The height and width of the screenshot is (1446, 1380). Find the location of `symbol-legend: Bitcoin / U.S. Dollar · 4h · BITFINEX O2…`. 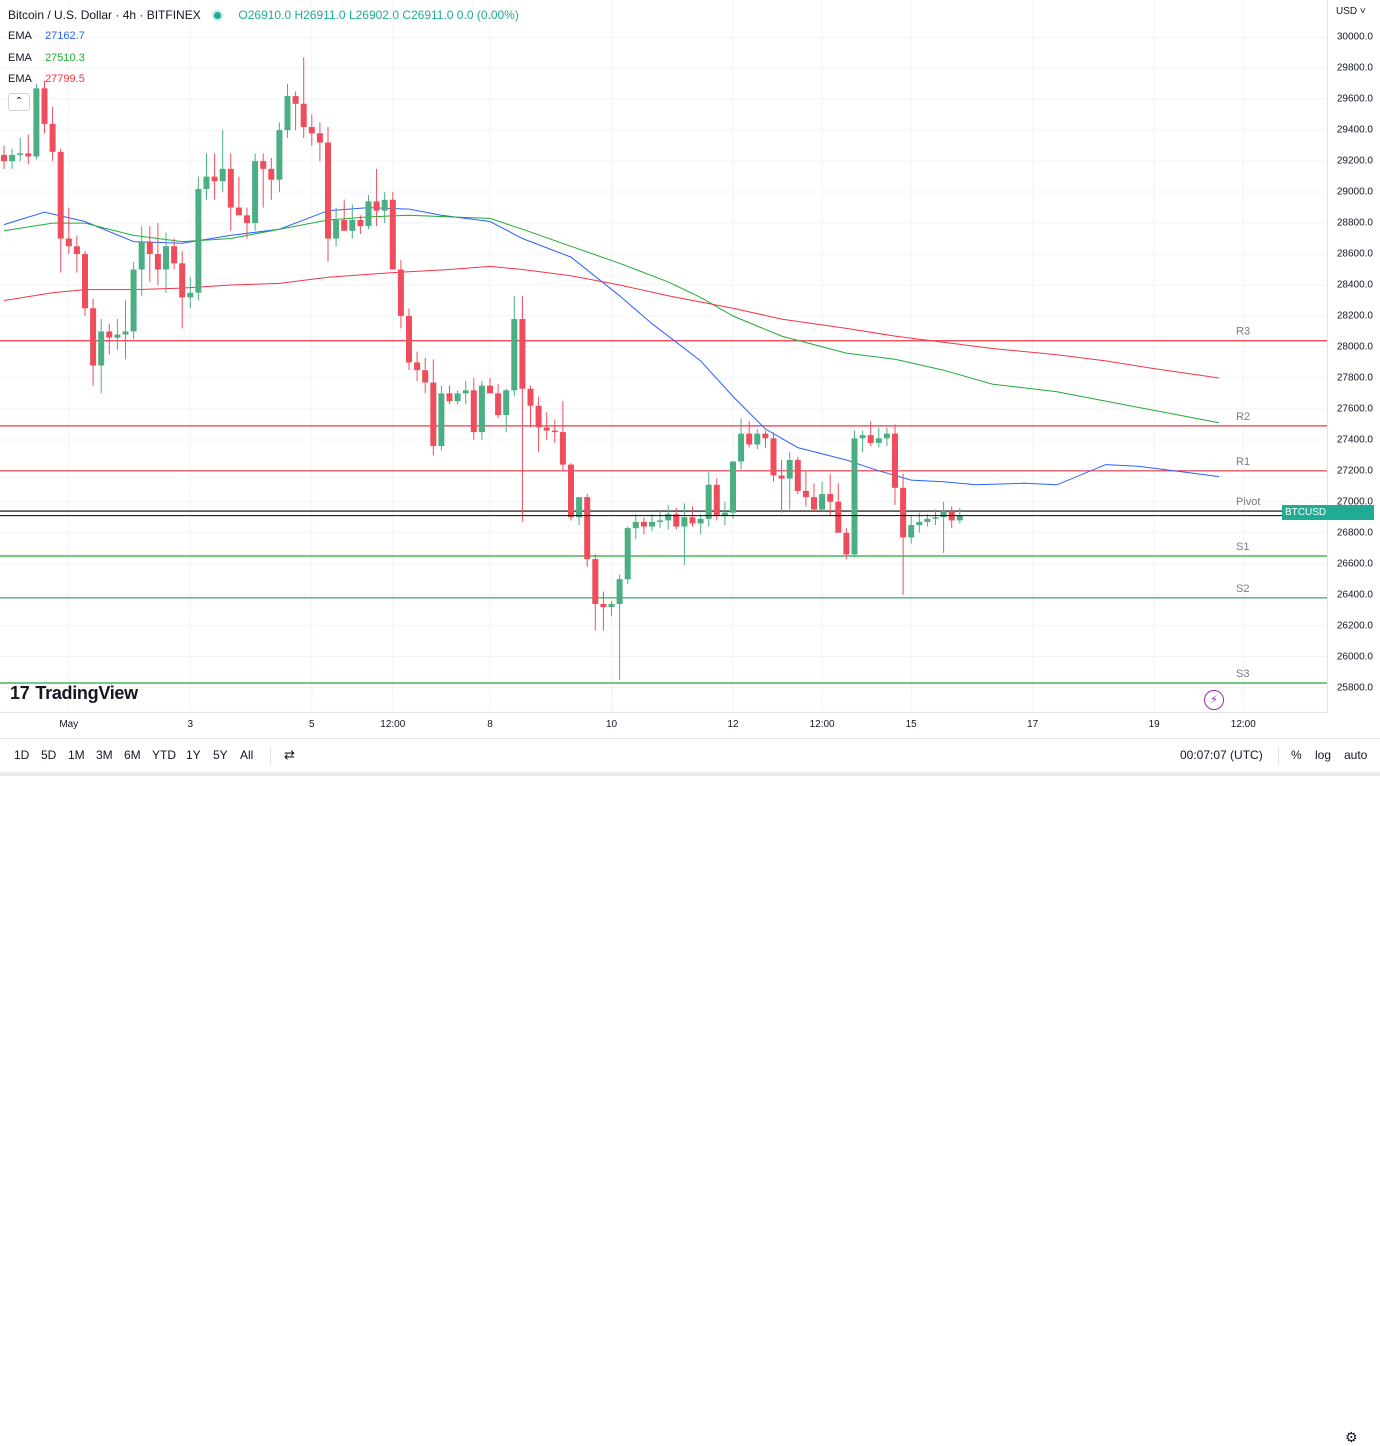

symbol-legend: Bitcoin / U.S. Dollar · 4h · BITFINEX O2… is located at coordinates (263, 15).